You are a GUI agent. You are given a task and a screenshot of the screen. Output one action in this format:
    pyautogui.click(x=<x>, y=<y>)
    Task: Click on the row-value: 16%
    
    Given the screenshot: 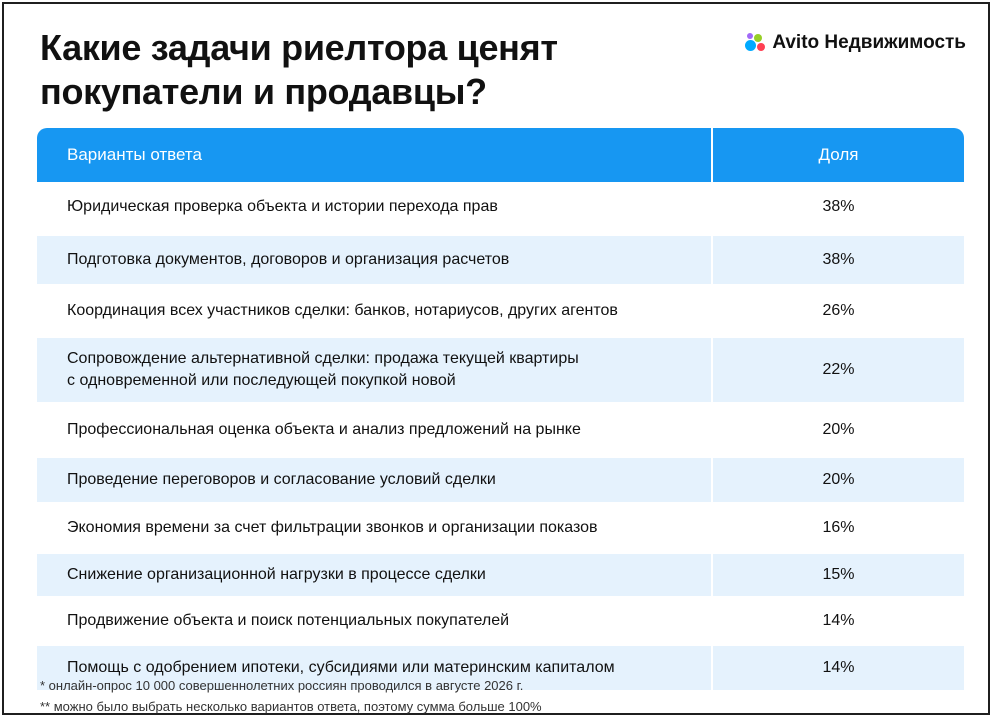 What is the action you would take?
    pyautogui.click(x=838, y=527)
    